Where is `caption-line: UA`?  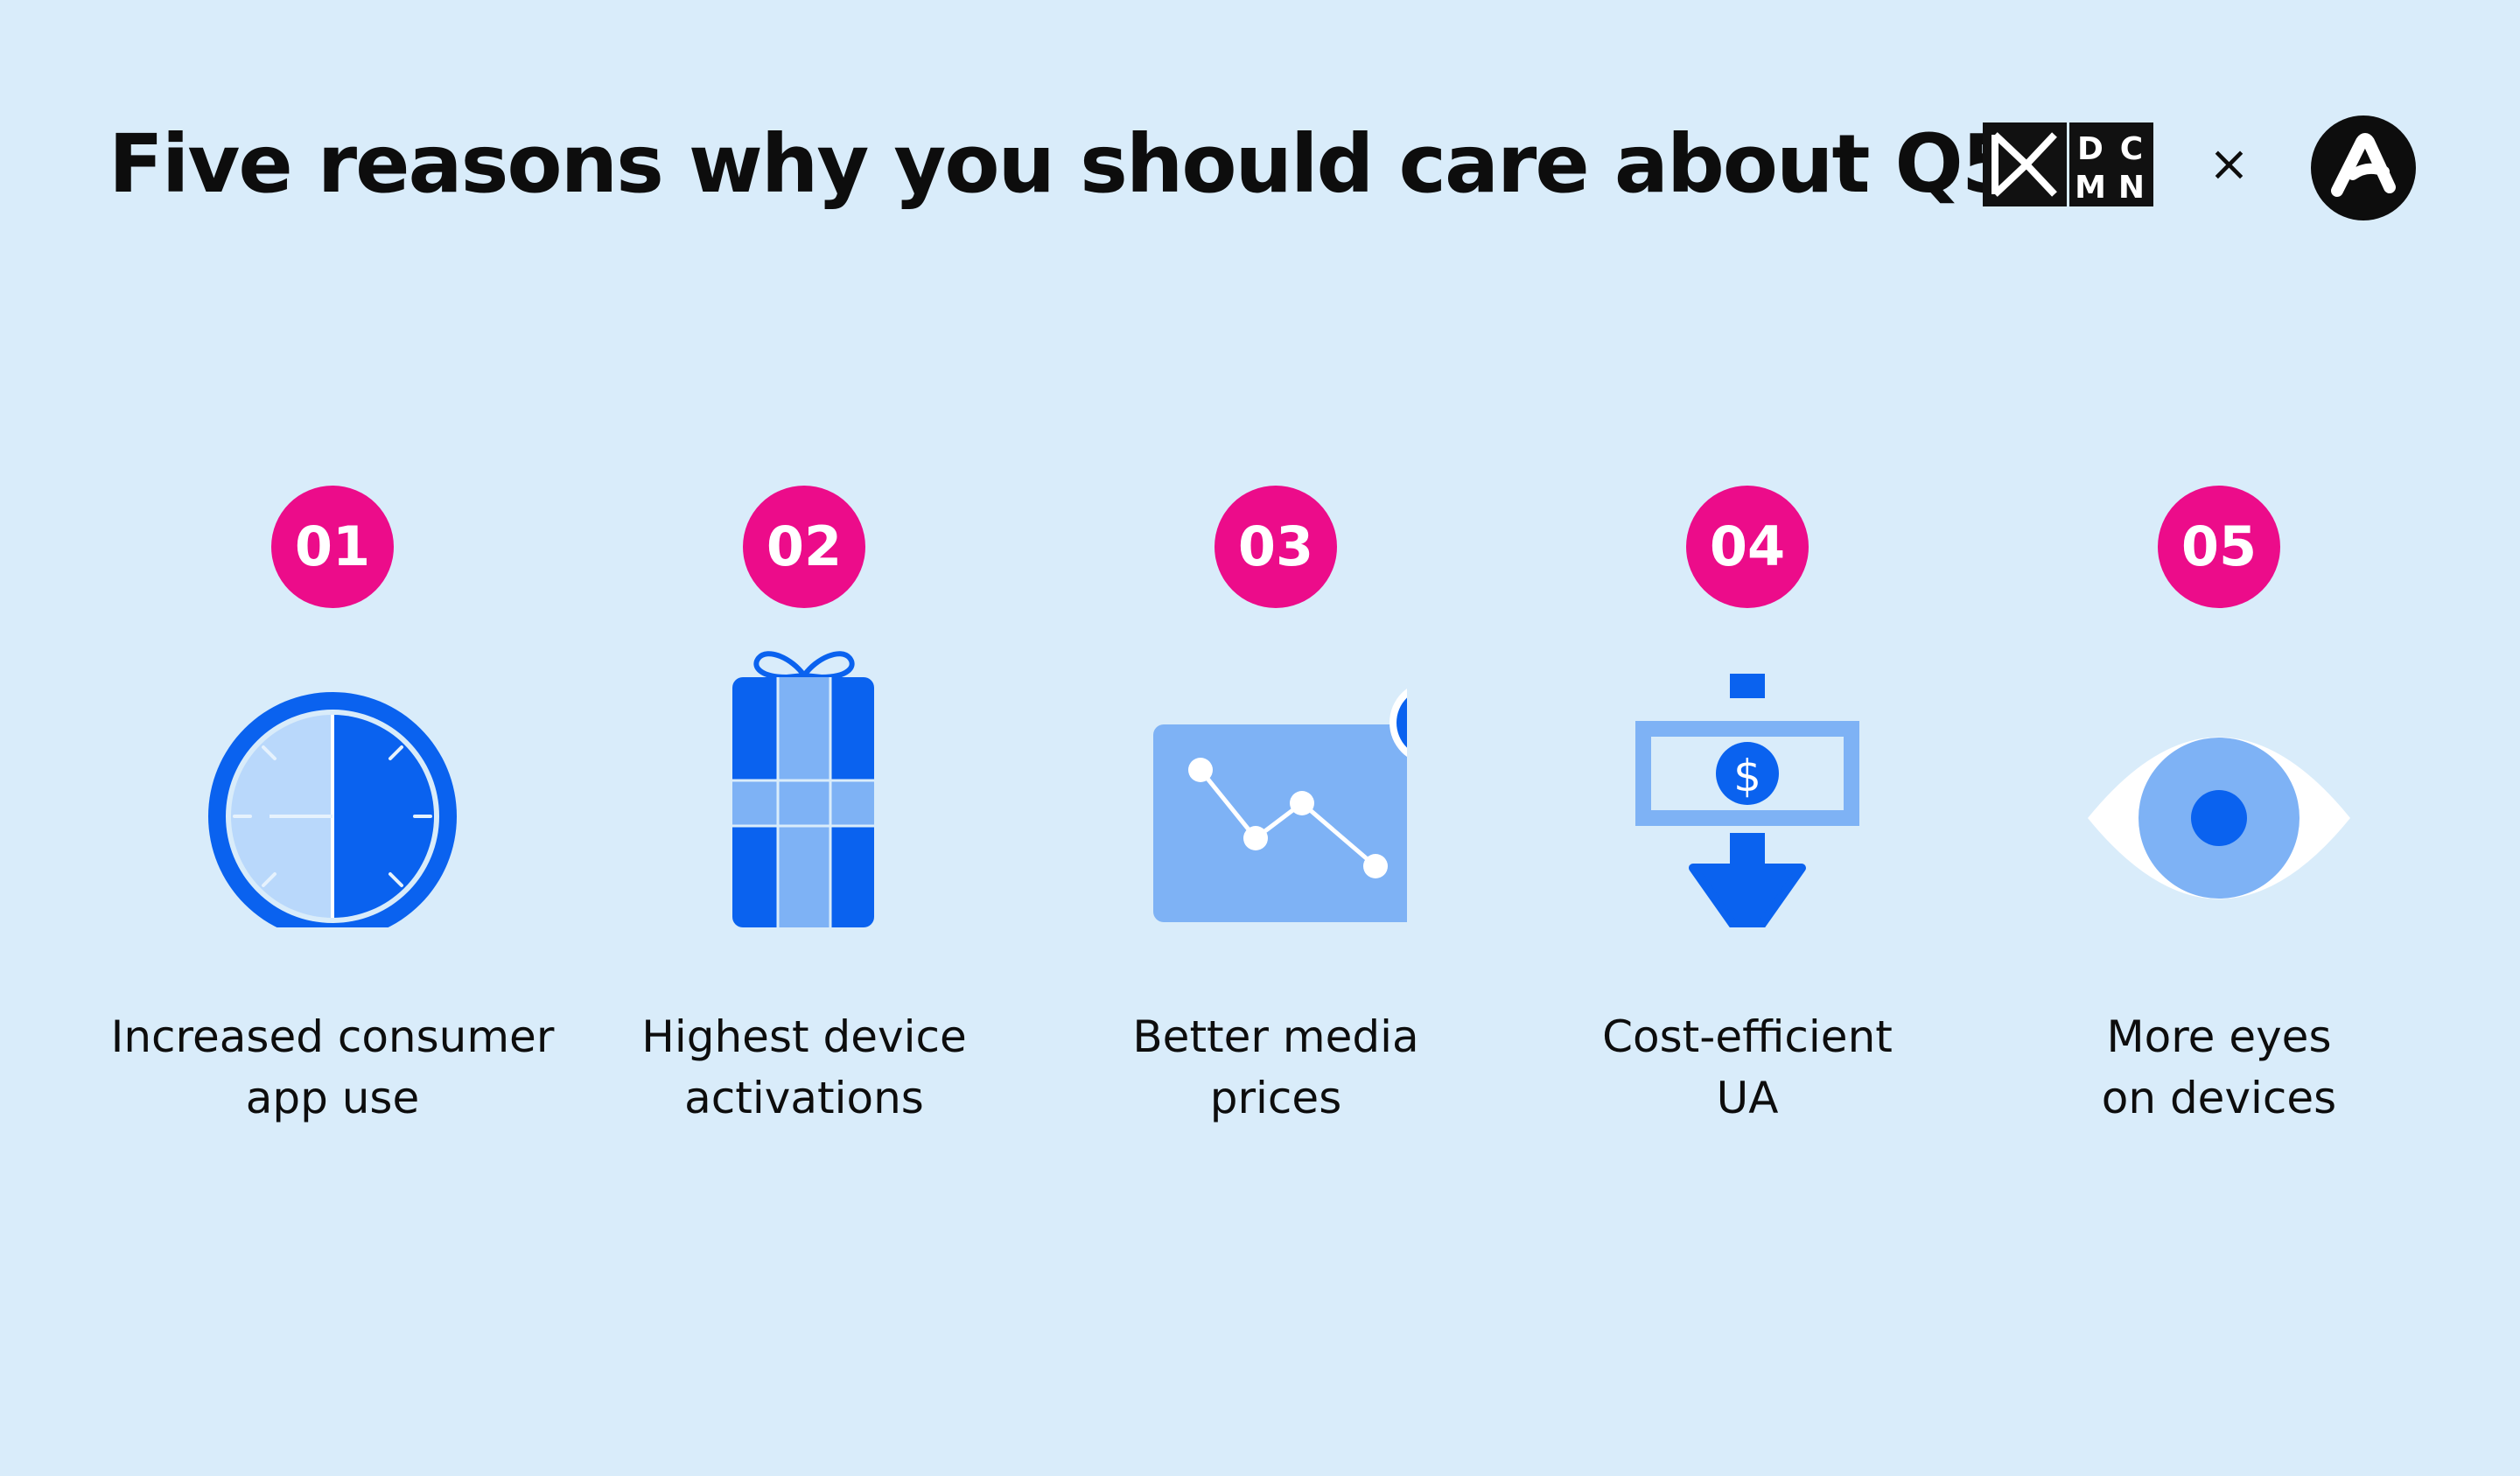 caption-line: UA is located at coordinates (1747, 1098).